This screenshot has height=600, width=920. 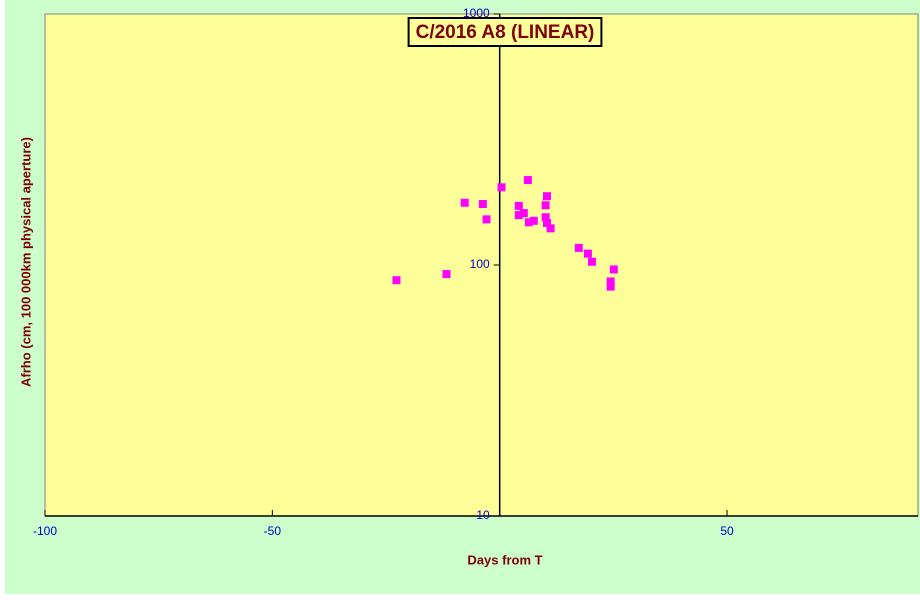 What do you see at coordinates (483, 515) in the screenshot?
I see `y-tick-label: 10` at bounding box center [483, 515].